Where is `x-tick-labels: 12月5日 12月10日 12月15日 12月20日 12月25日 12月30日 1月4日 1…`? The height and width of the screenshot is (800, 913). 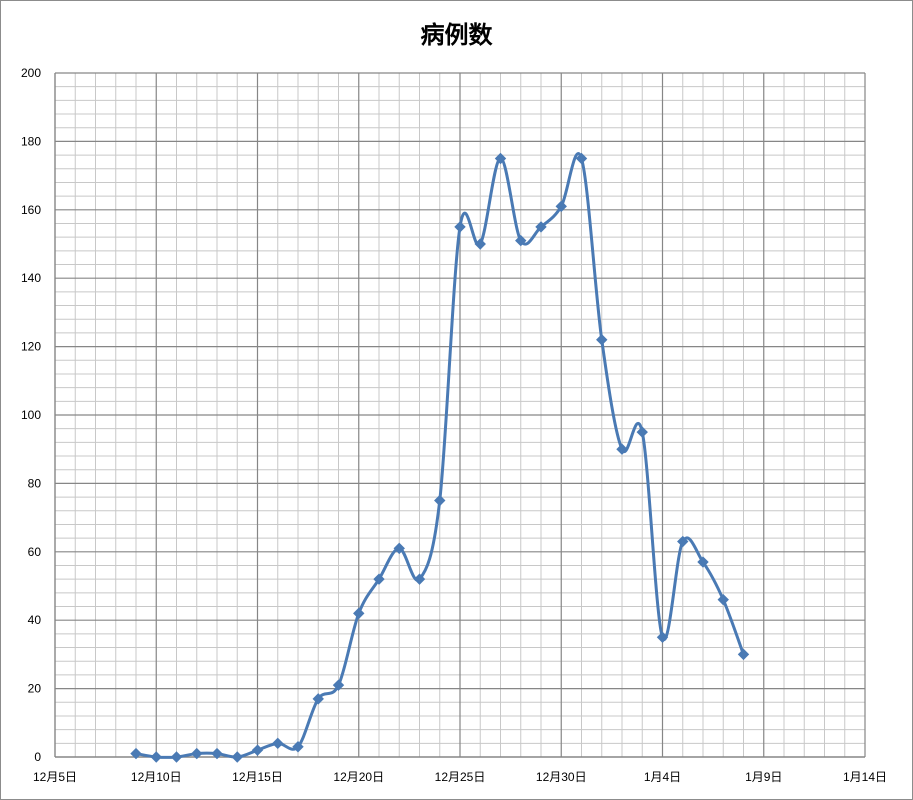 x-tick-labels: 12月5日 12月10日 12月15日 12月20日 12月25日 12月30日 1月4日 1… is located at coordinates (460, 777).